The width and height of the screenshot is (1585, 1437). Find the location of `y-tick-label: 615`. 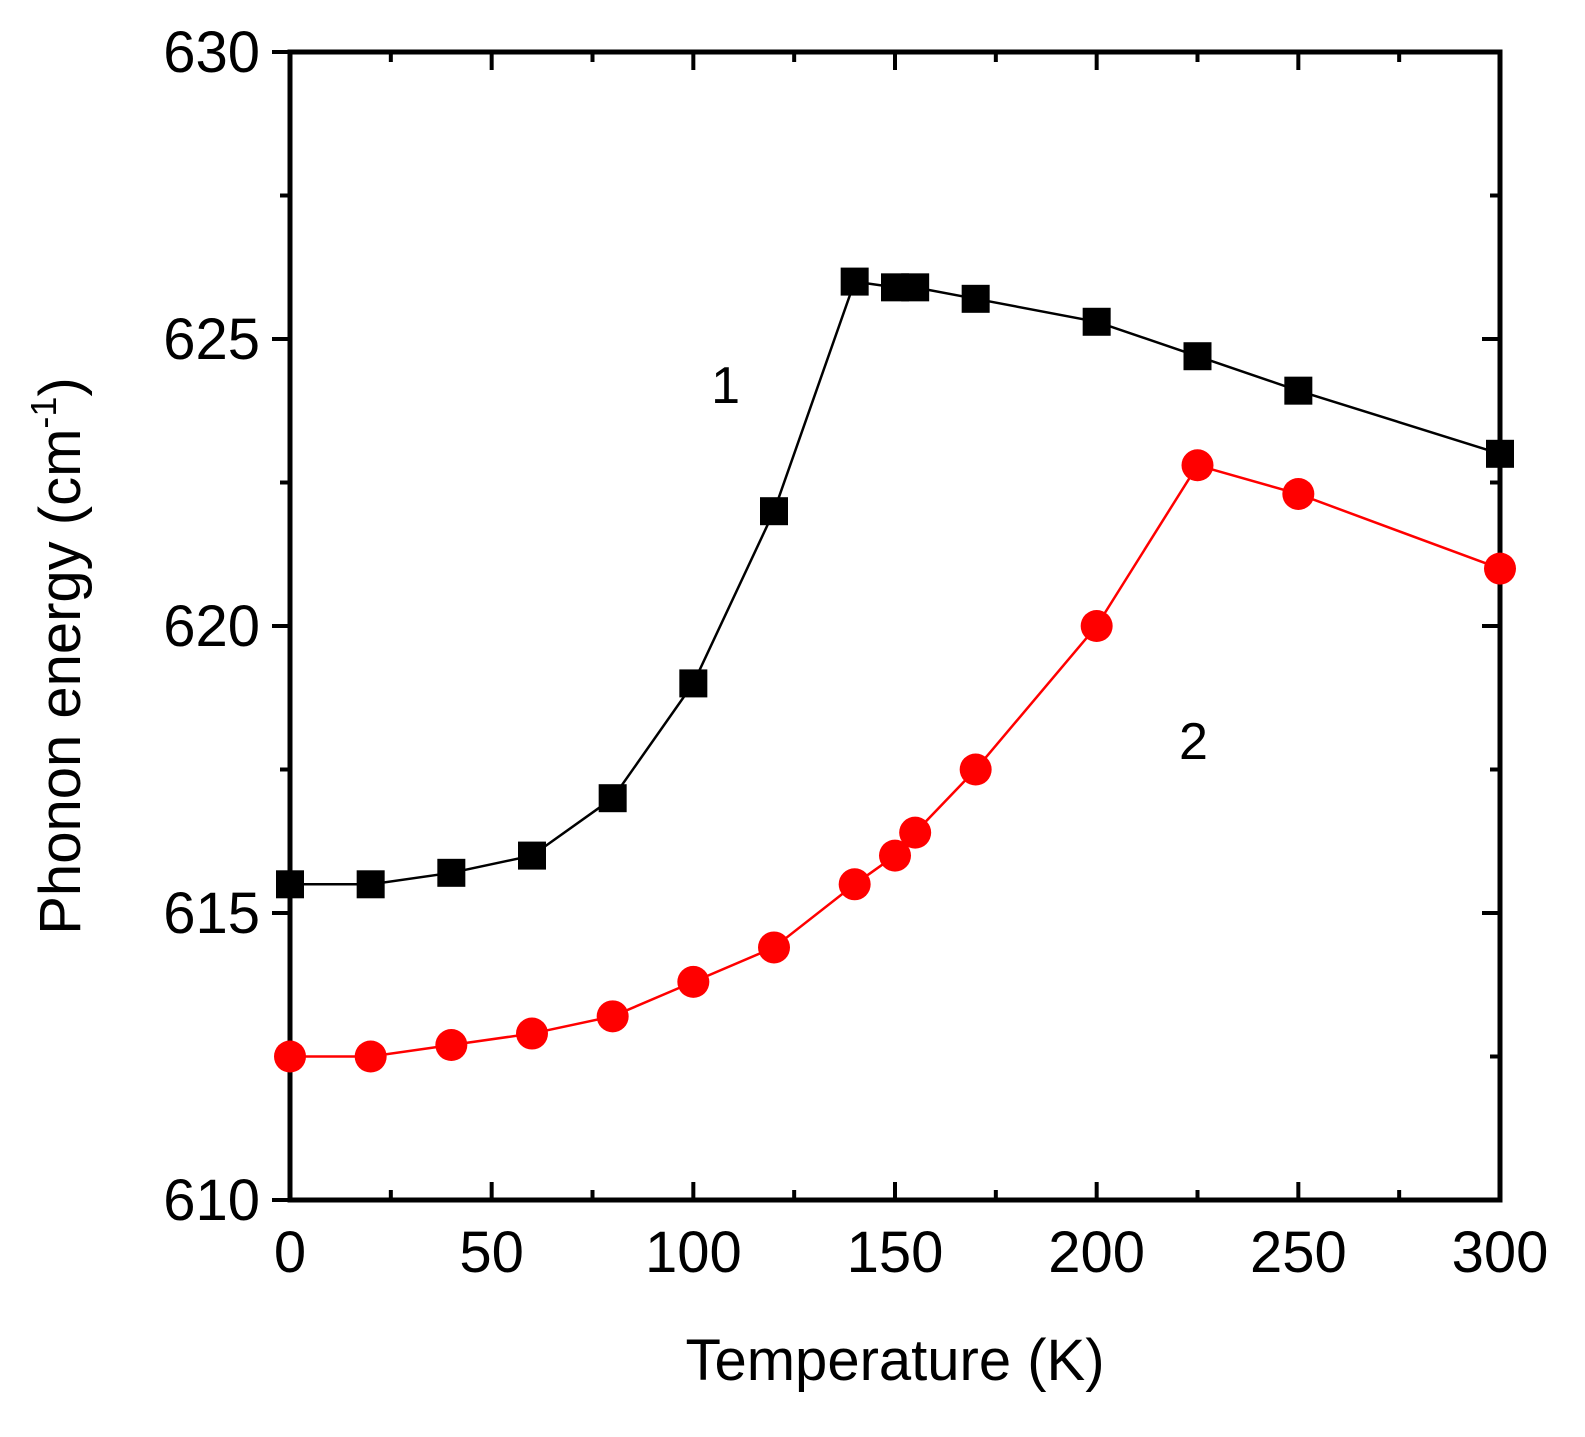

y-tick-label: 615 is located at coordinates (211, 913).